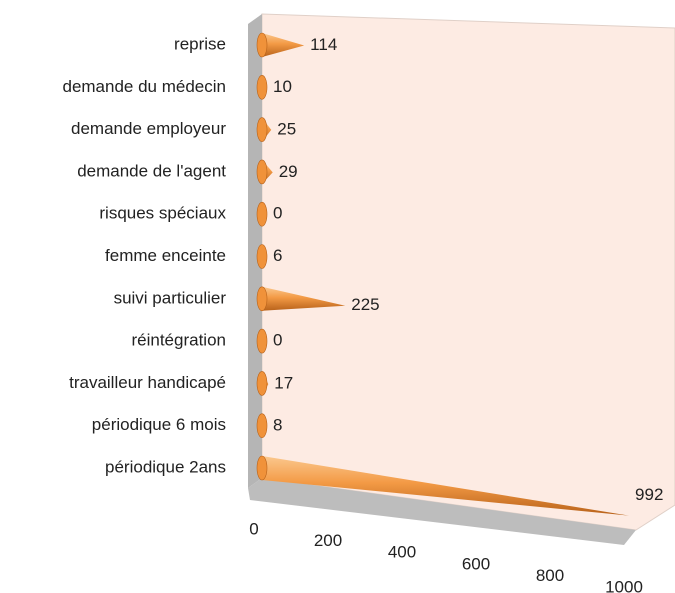 The height and width of the screenshot is (593, 675). Describe the element at coordinates (253, 528) in the screenshot. I see `x-tick-label: 0` at that location.